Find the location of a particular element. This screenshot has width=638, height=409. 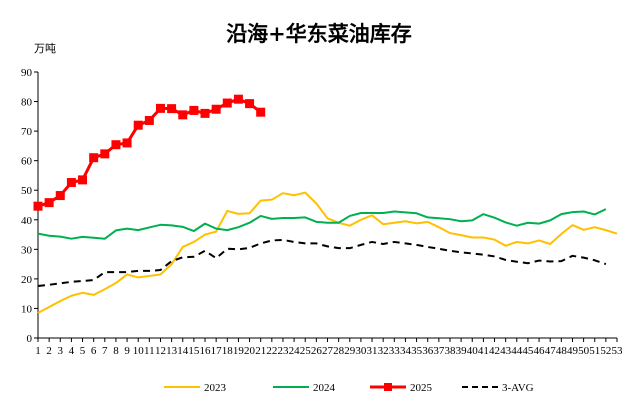

x-tick-label: 21 is located at coordinates (260, 351).